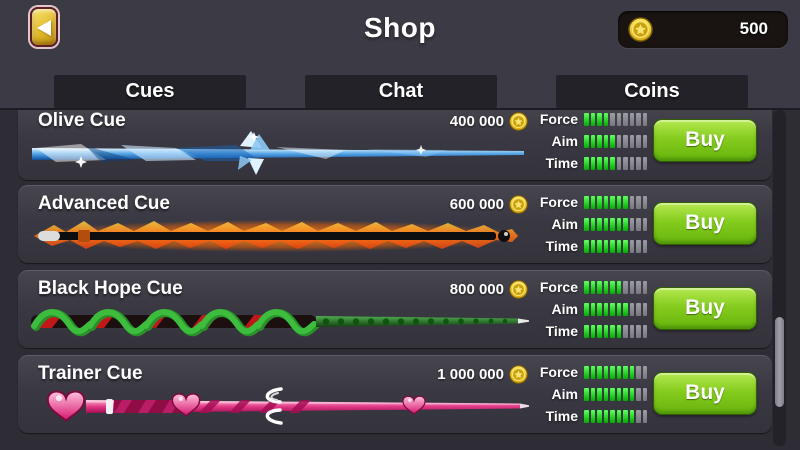  Describe the element at coordinates (705, 393) in the screenshot. I see `buy-button-trainer: Buy` at that location.